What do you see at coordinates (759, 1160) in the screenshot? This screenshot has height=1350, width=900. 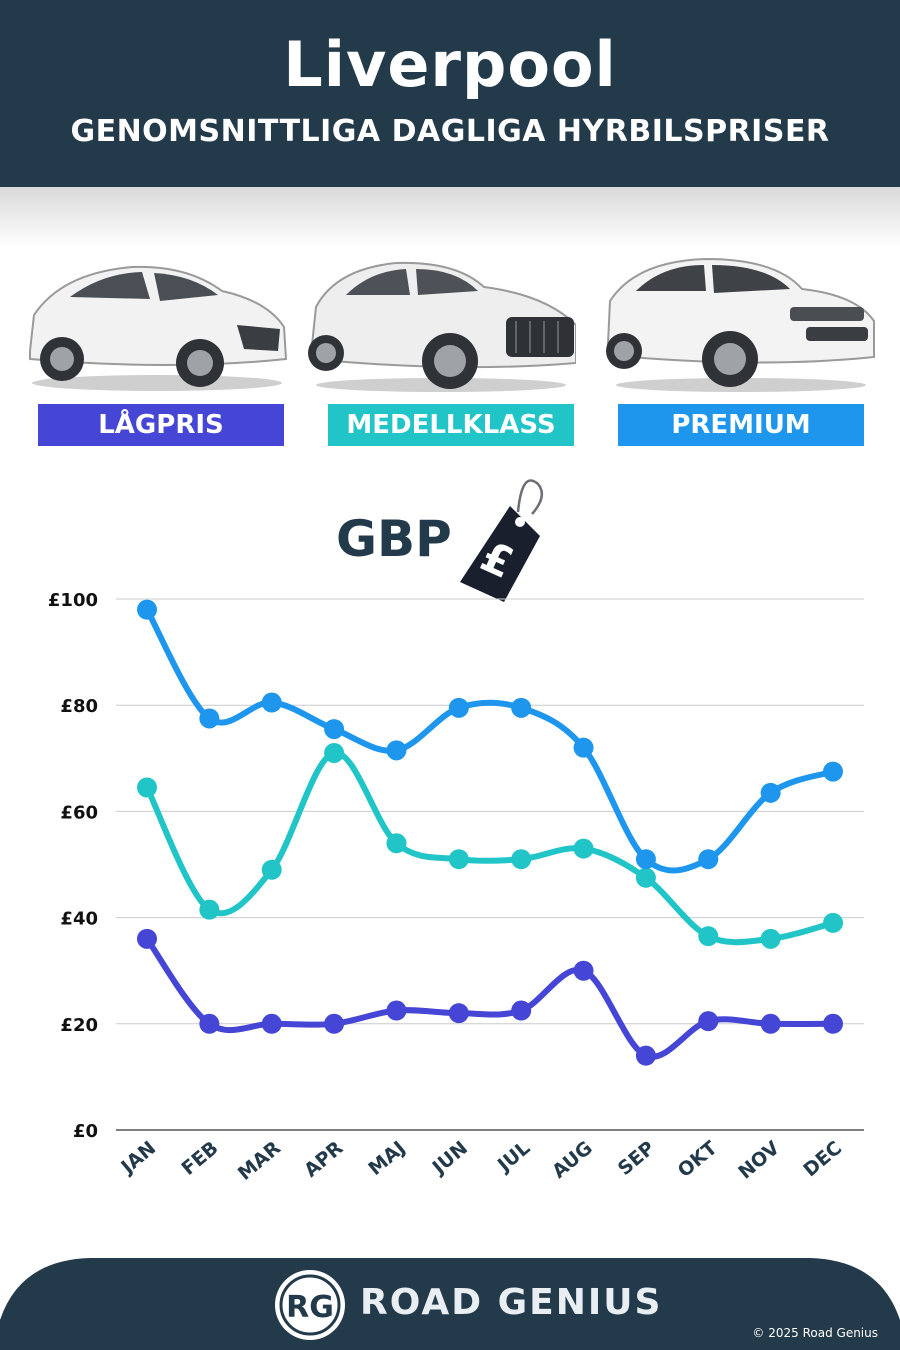 I see `x-tick-label: NOV` at bounding box center [759, 1160].